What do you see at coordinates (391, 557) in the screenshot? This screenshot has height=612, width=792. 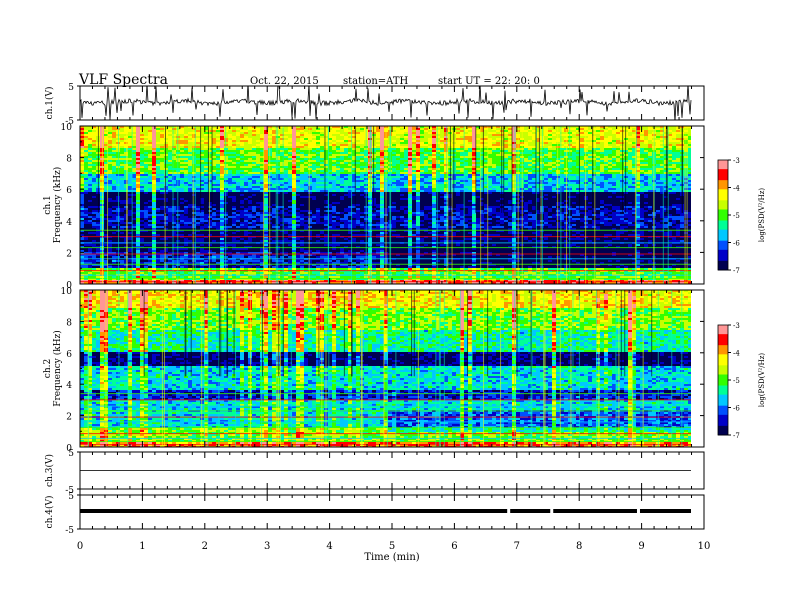 I see `x-axis-label: Time (min)` at bounding box center [391, 557].